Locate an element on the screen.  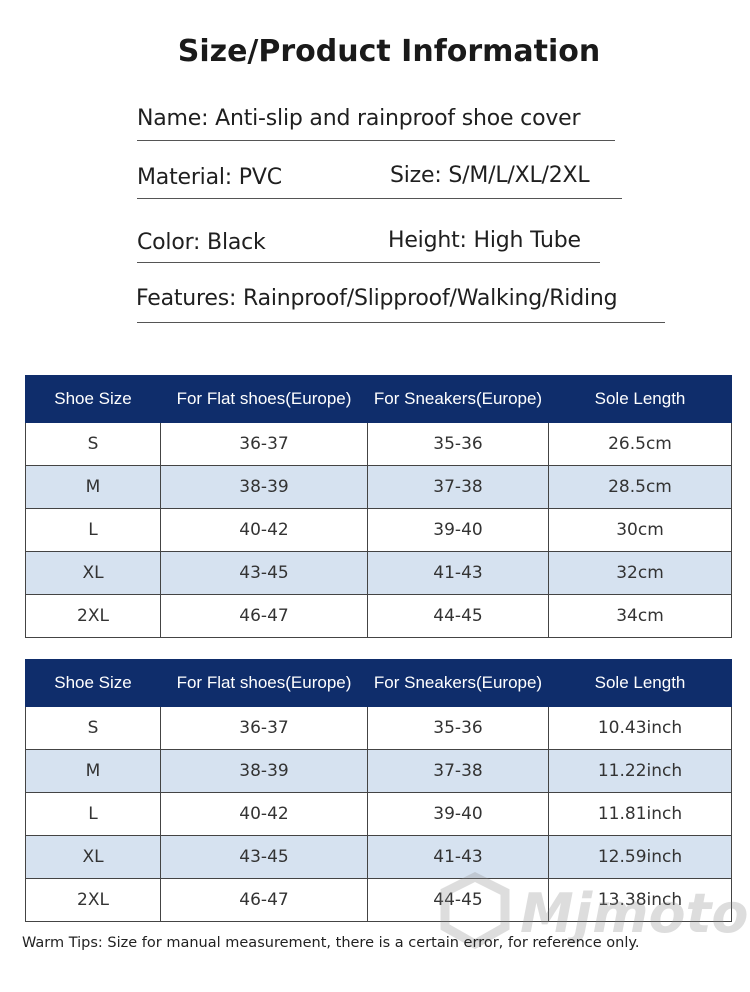
page-title: Size/Product Information is located at coordinates (389, 51).